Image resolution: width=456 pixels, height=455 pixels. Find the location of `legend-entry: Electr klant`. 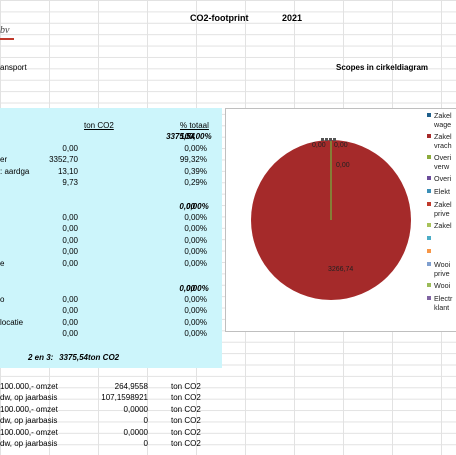

legend-entry: Electr klant is located at coordinates (440, 303).